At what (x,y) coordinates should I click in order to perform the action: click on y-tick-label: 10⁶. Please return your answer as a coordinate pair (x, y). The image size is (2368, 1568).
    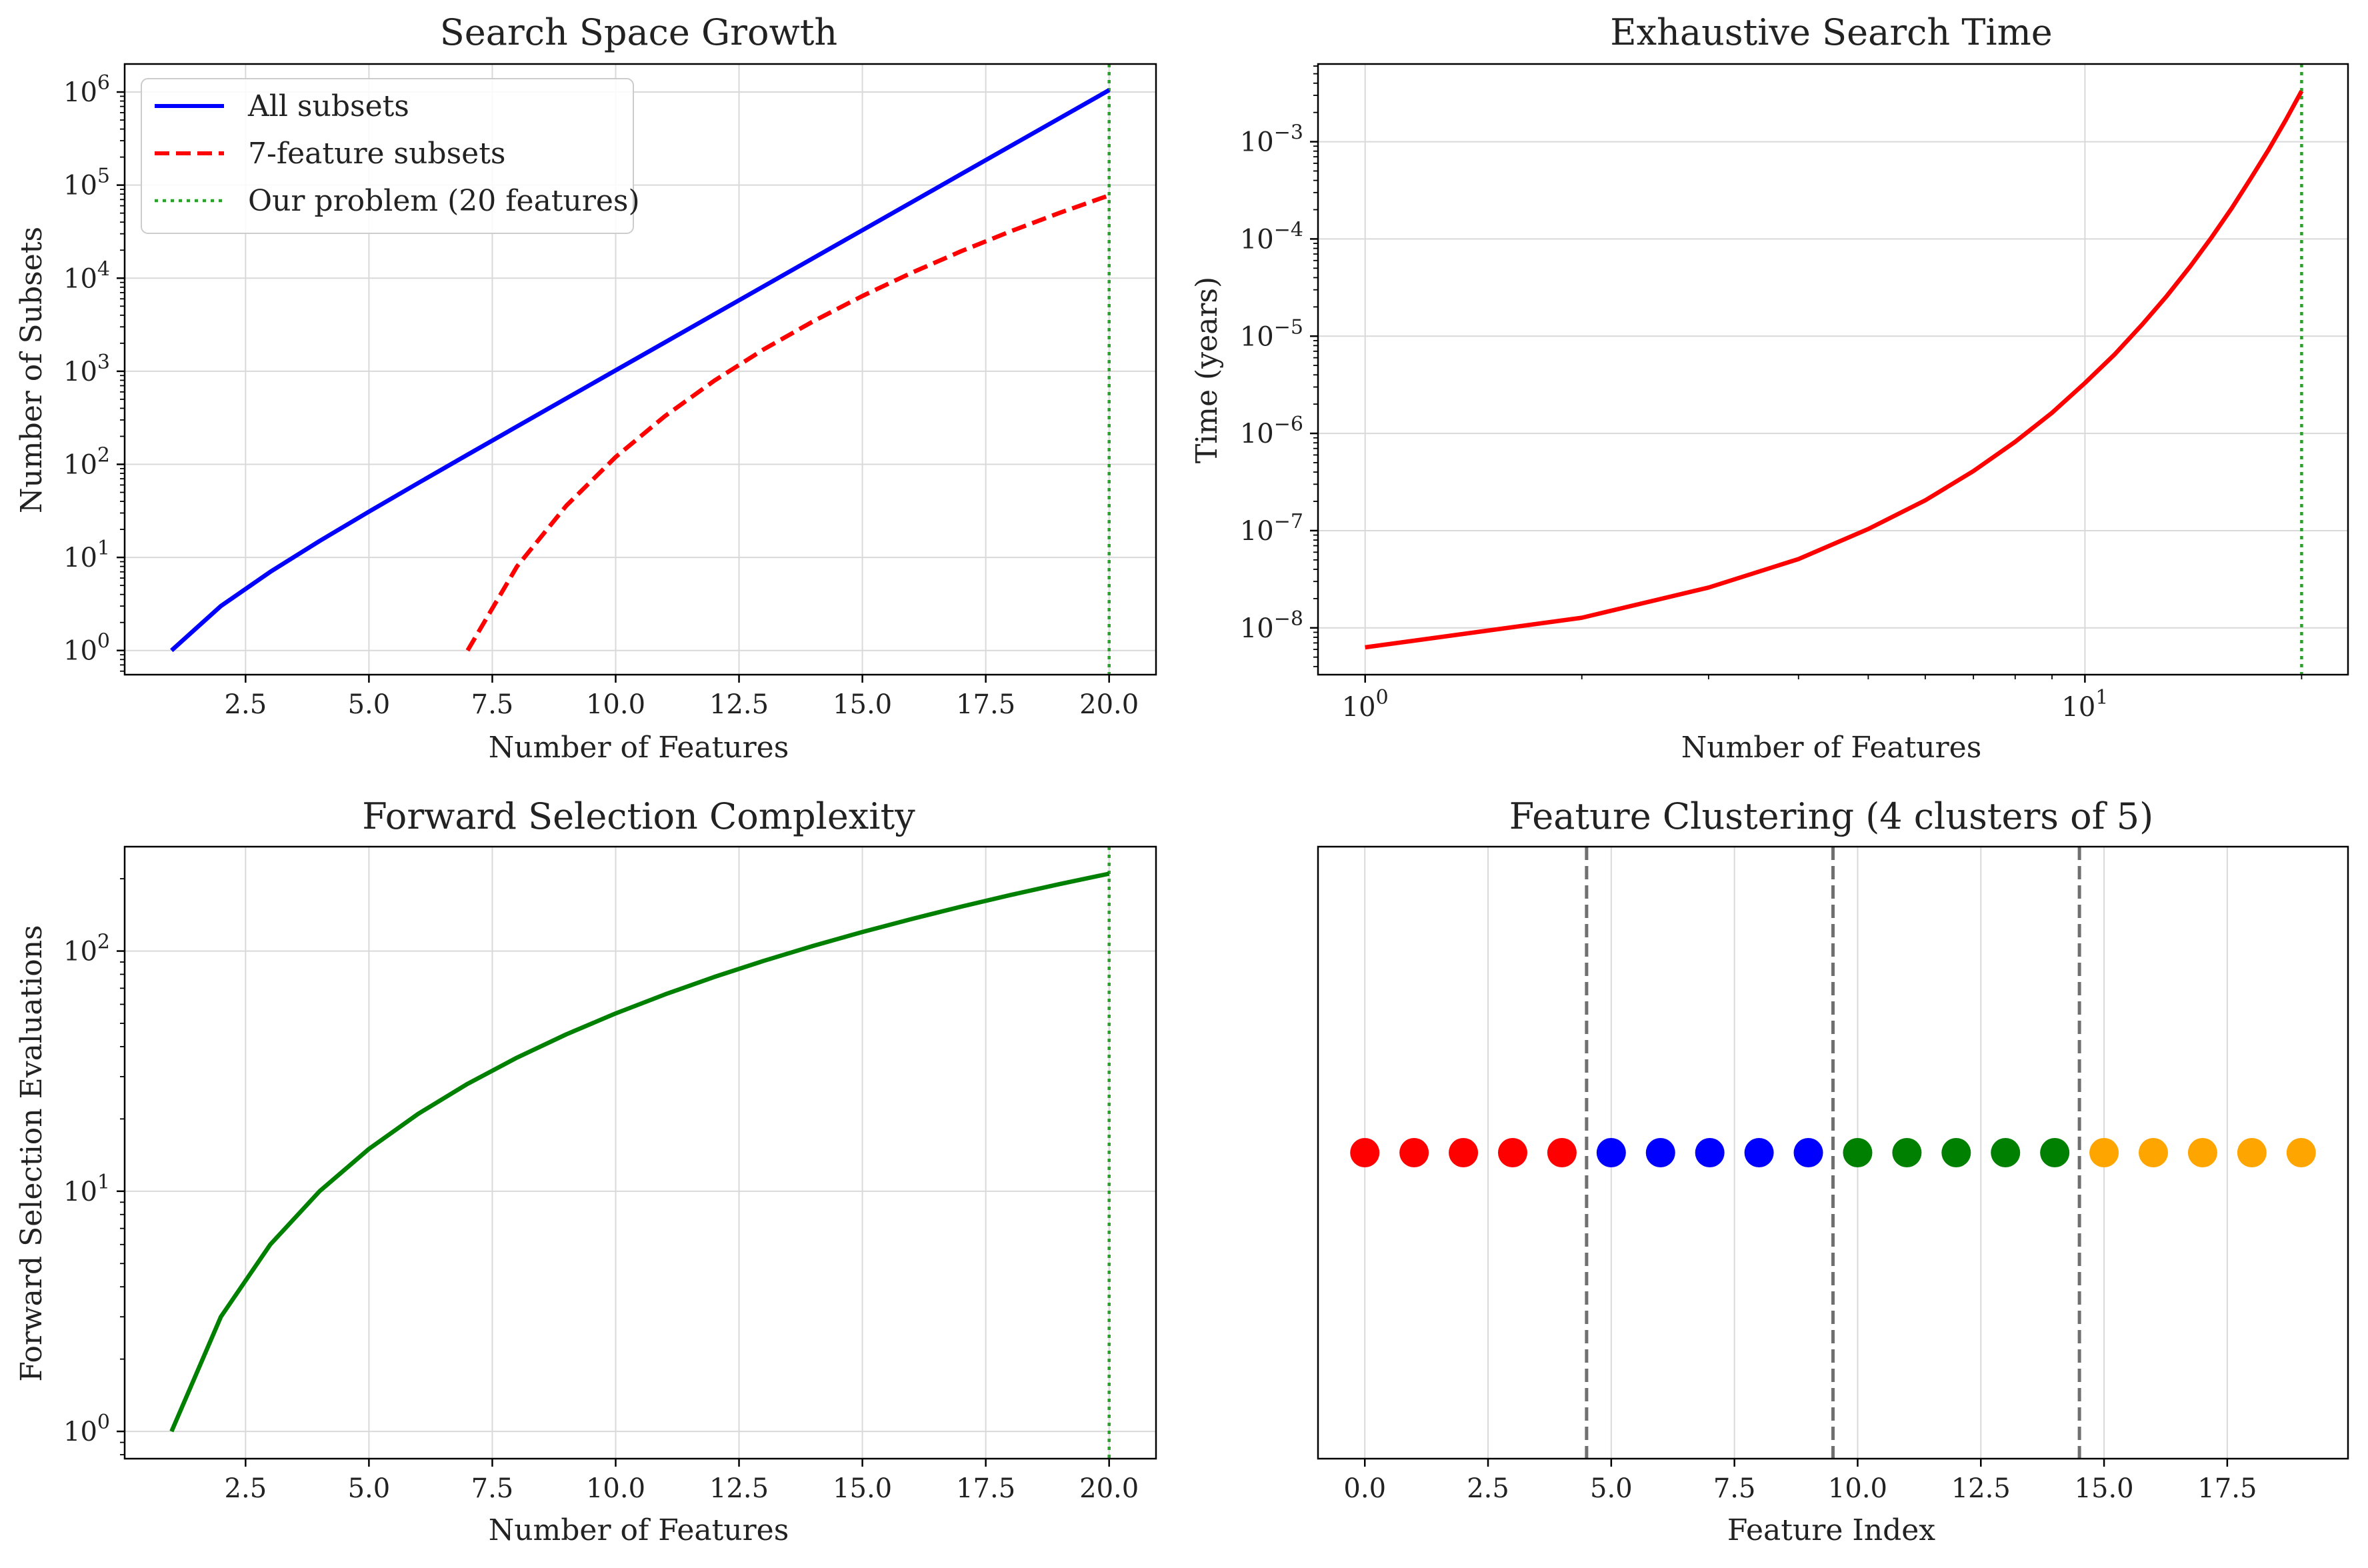
    Looking at the image, I should click on (86, 89).